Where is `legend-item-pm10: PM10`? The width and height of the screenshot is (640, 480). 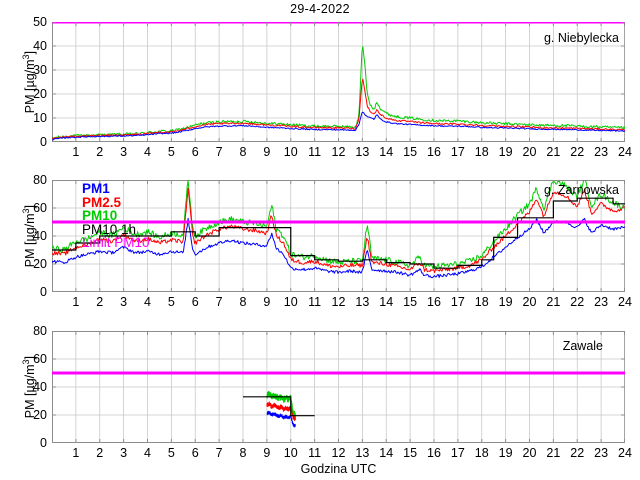
legend-item-pm10: PM10 is located at coordinates (100, 215).